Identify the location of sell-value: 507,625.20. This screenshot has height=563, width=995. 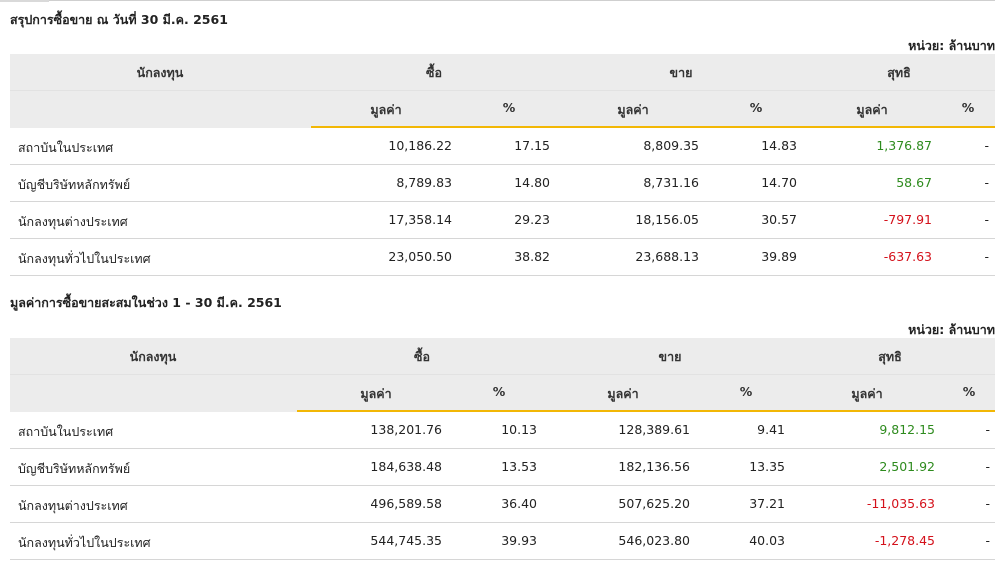
(654, 503).